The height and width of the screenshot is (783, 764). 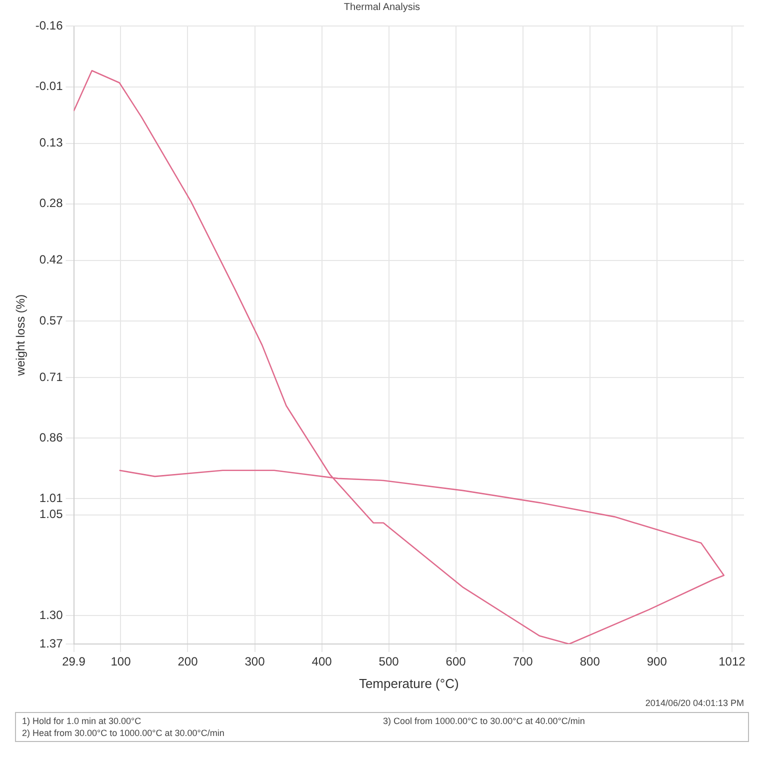 What do you see at coordinates (49, 86) in the screenshot?
I see `y-tick-label: -0.01` at bounding box center [49, 86].